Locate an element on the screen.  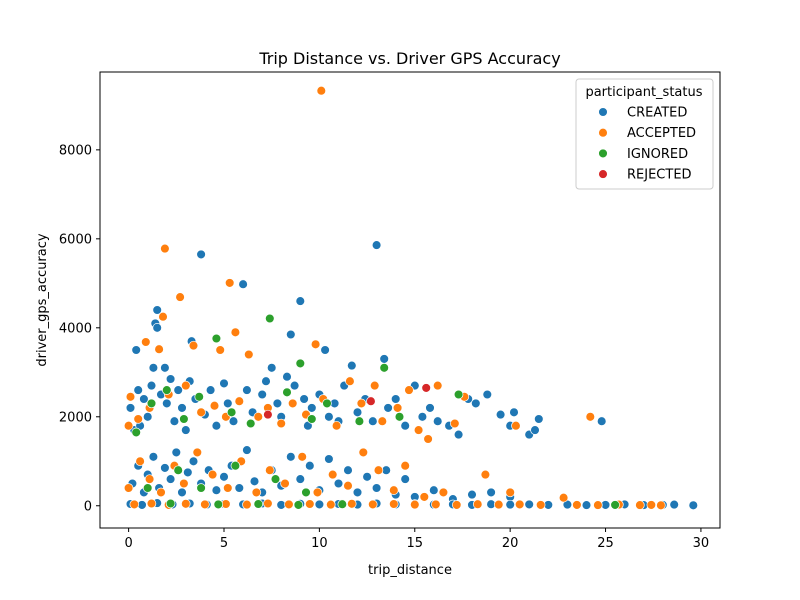
legend-label-created: CREATED is located at coordinates (657, 113).